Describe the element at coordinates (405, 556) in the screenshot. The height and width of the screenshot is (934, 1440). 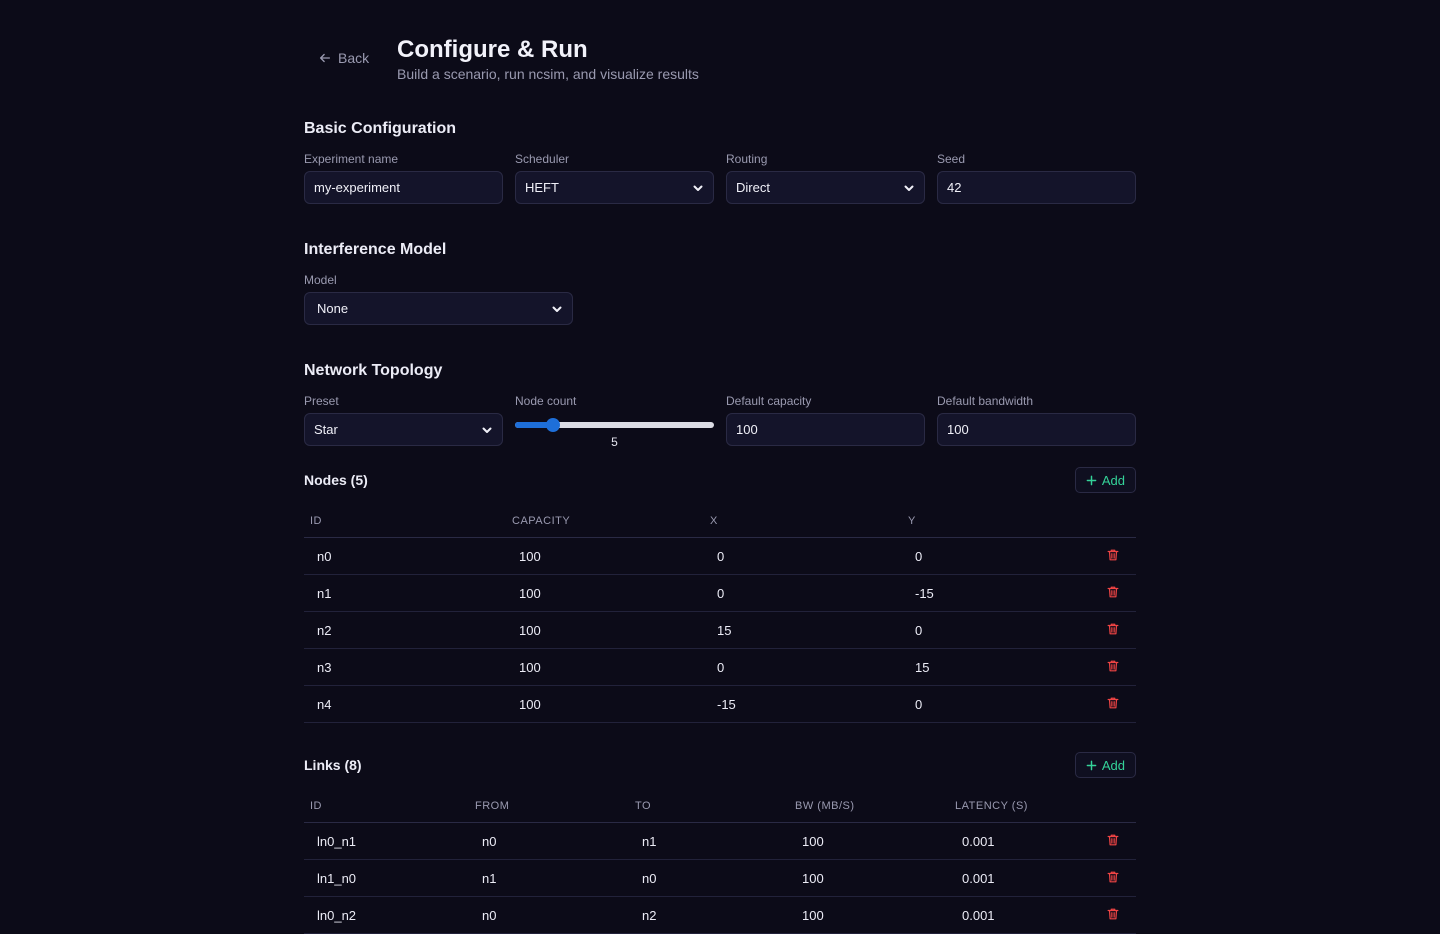
I see `cell-id: n0` at that location.